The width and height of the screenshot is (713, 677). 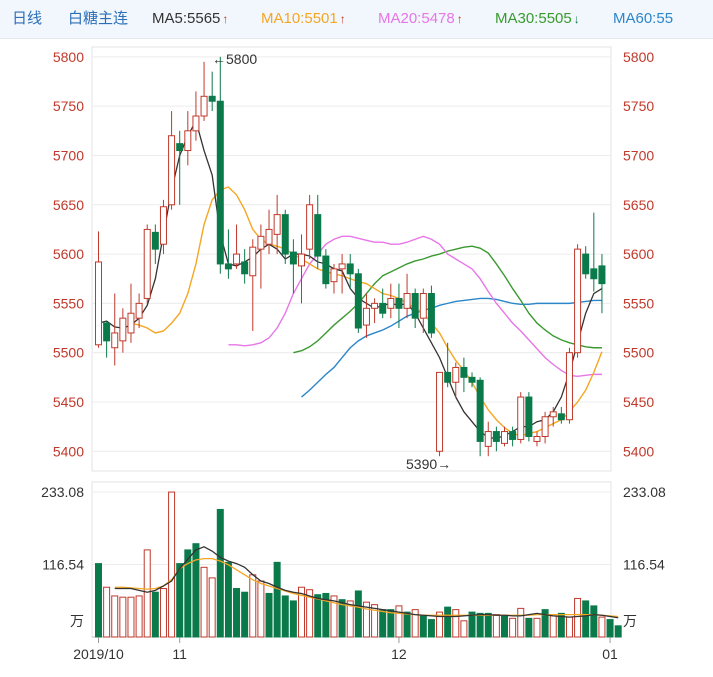 I want to click on volume-unit-left: 万, so click(x=77, y=621).